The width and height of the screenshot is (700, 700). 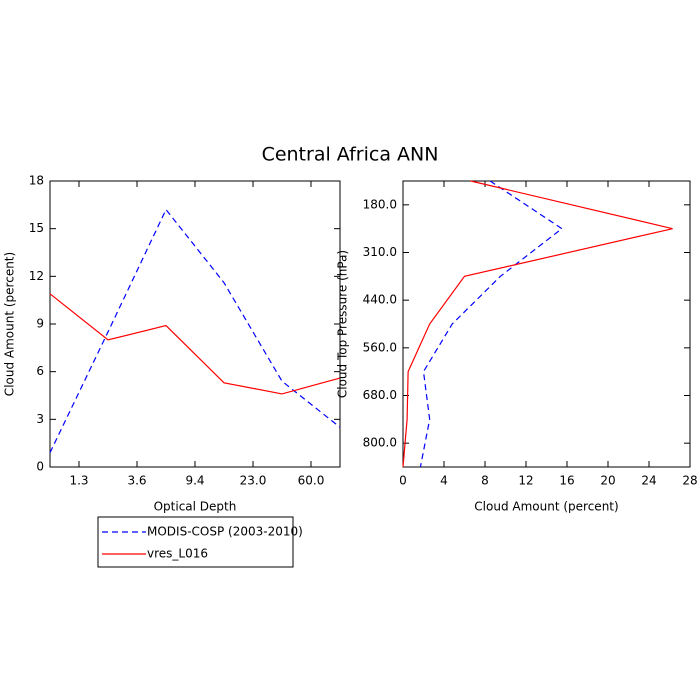 What do you see at coordinates (689, 481) in the screenshot?
I see `x-tick-label: 28` at bounding box center [689, 481].